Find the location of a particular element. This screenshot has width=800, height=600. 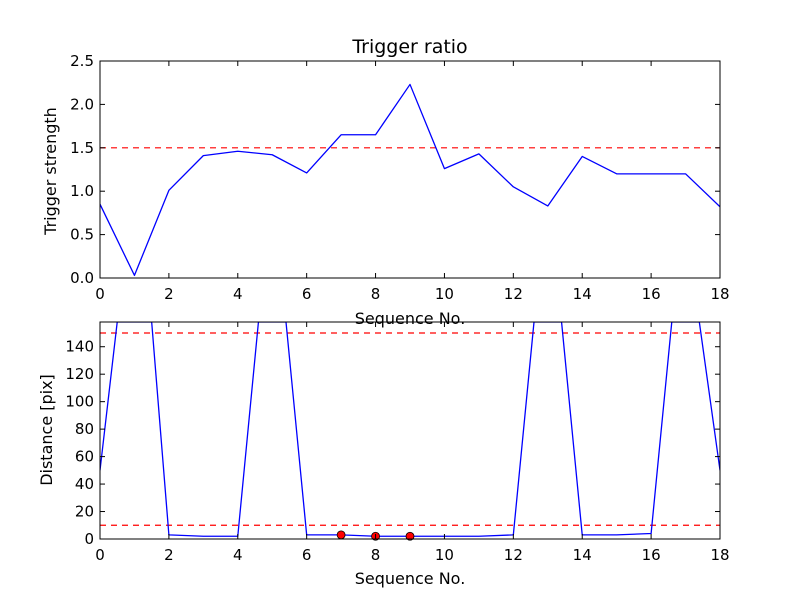

y-axis-label: Distance [pix] is located at coordinates (46, 430).